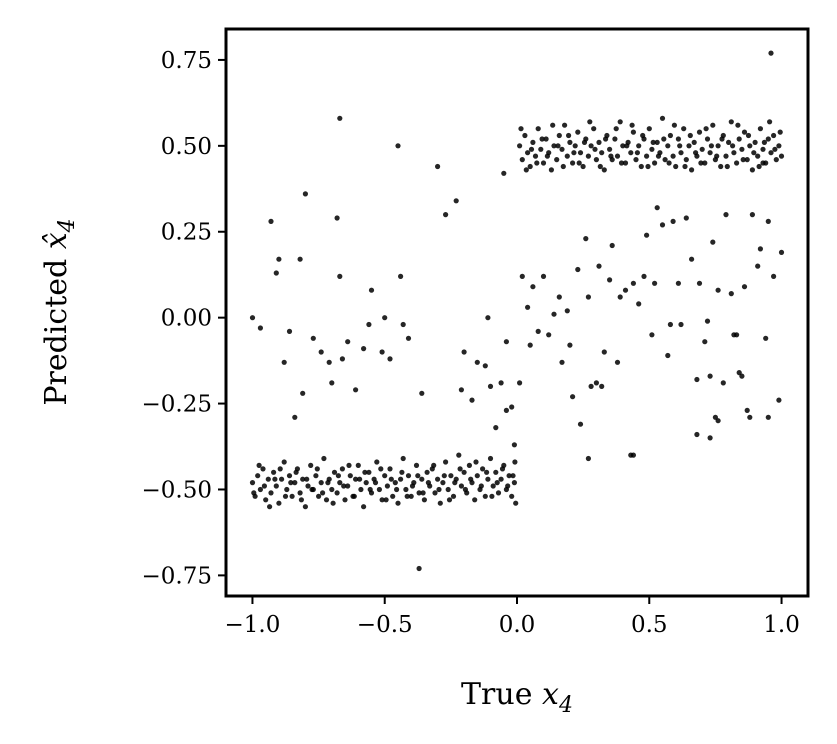 The width and height of the screenshot is (837, 744). What do you see at coordinates (184, 318) in the screenshot?
I see `y-axis: −0.75 −0.50 −0.25 0.00 0.25 0.50 0.75` at bounding box center [184, 318].